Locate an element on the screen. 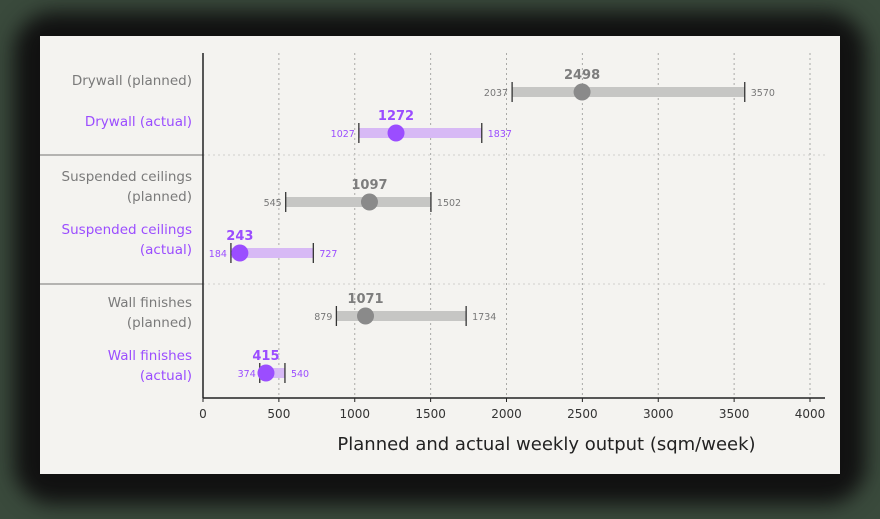 The height and width of the screenshot is (519, 880). value-label: 243 is located at coordinates (239, 236).